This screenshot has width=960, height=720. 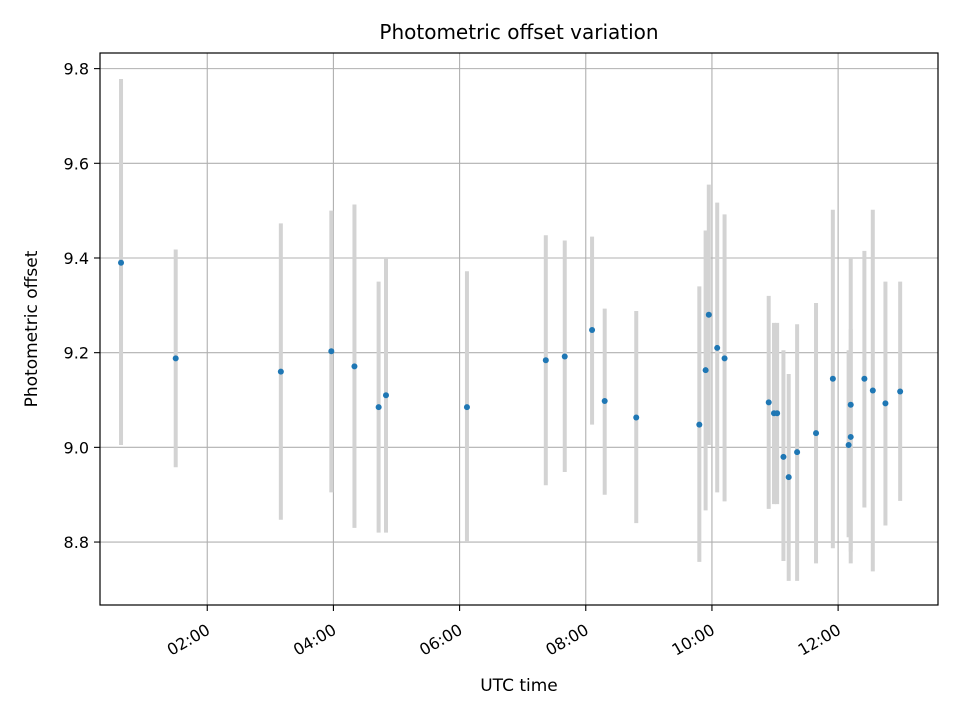 I want to click on y-tick-label: 9.8, so click(x=76, y=69).